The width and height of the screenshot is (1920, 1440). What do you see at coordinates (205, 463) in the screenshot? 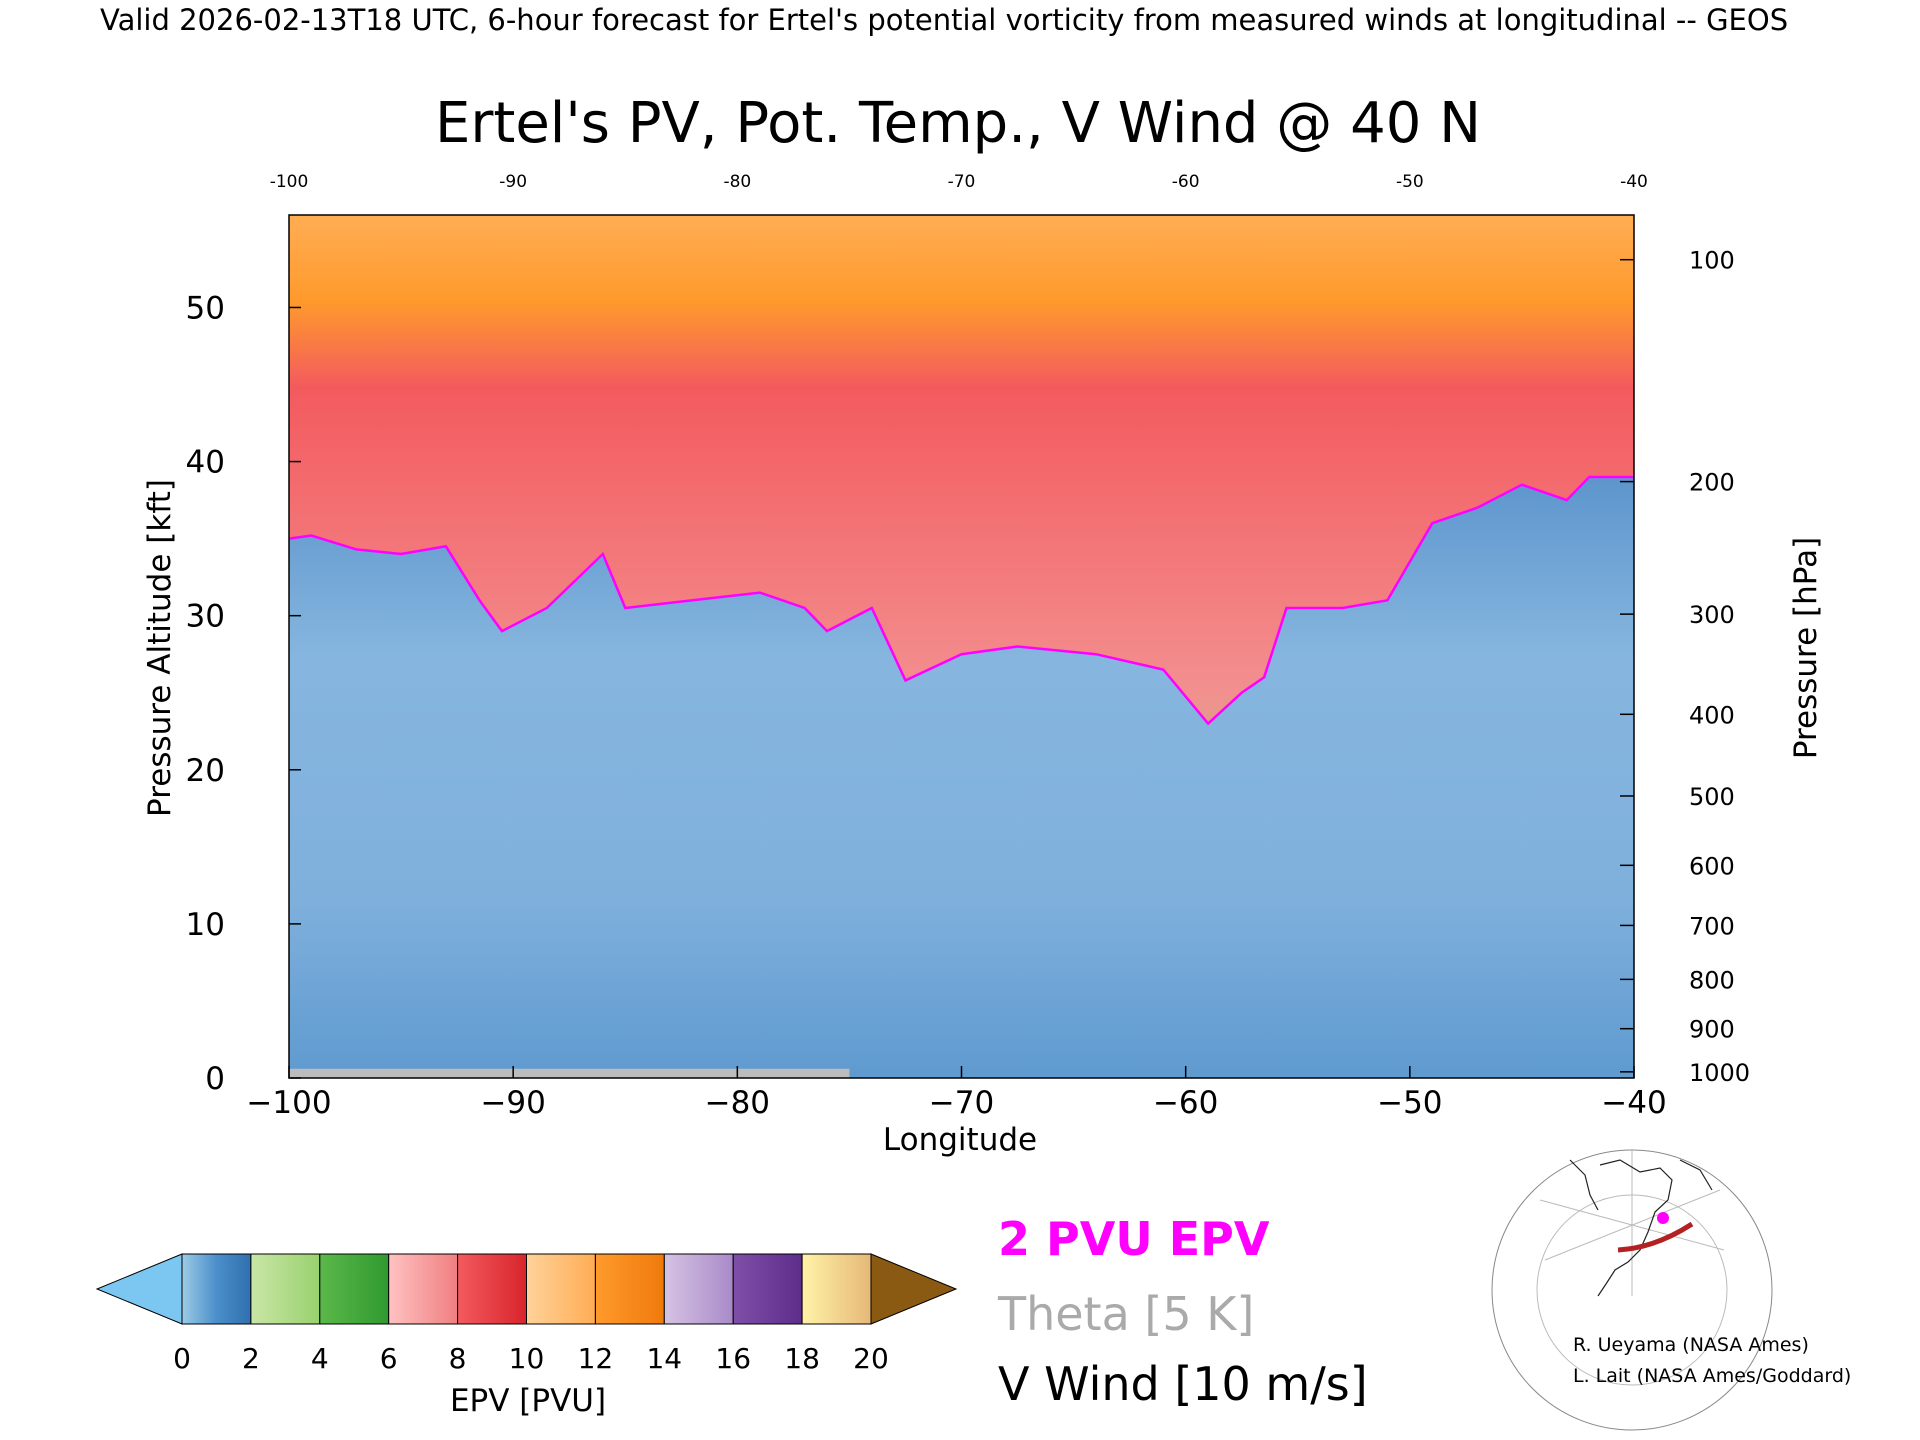
I see `y-tick-label: 40` at bounding box center [205, 463].